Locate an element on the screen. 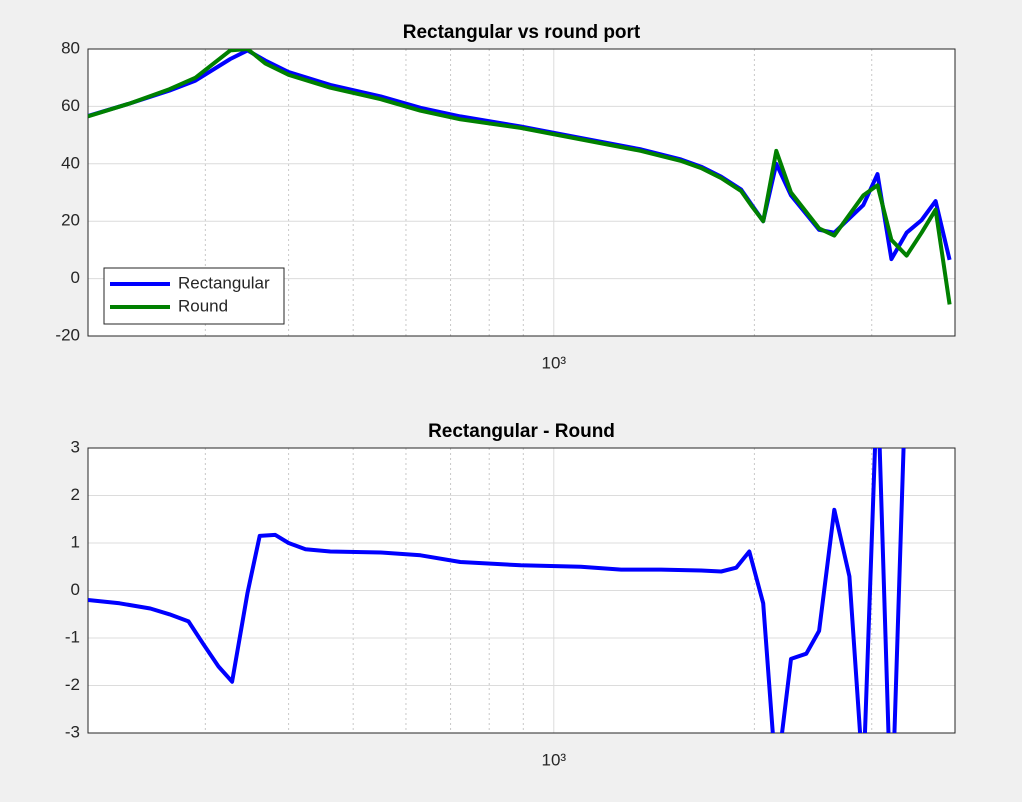 The height and width of the screenshot is (802, 1022). legend-label: Rectangular is located at coordinates (224, 282).